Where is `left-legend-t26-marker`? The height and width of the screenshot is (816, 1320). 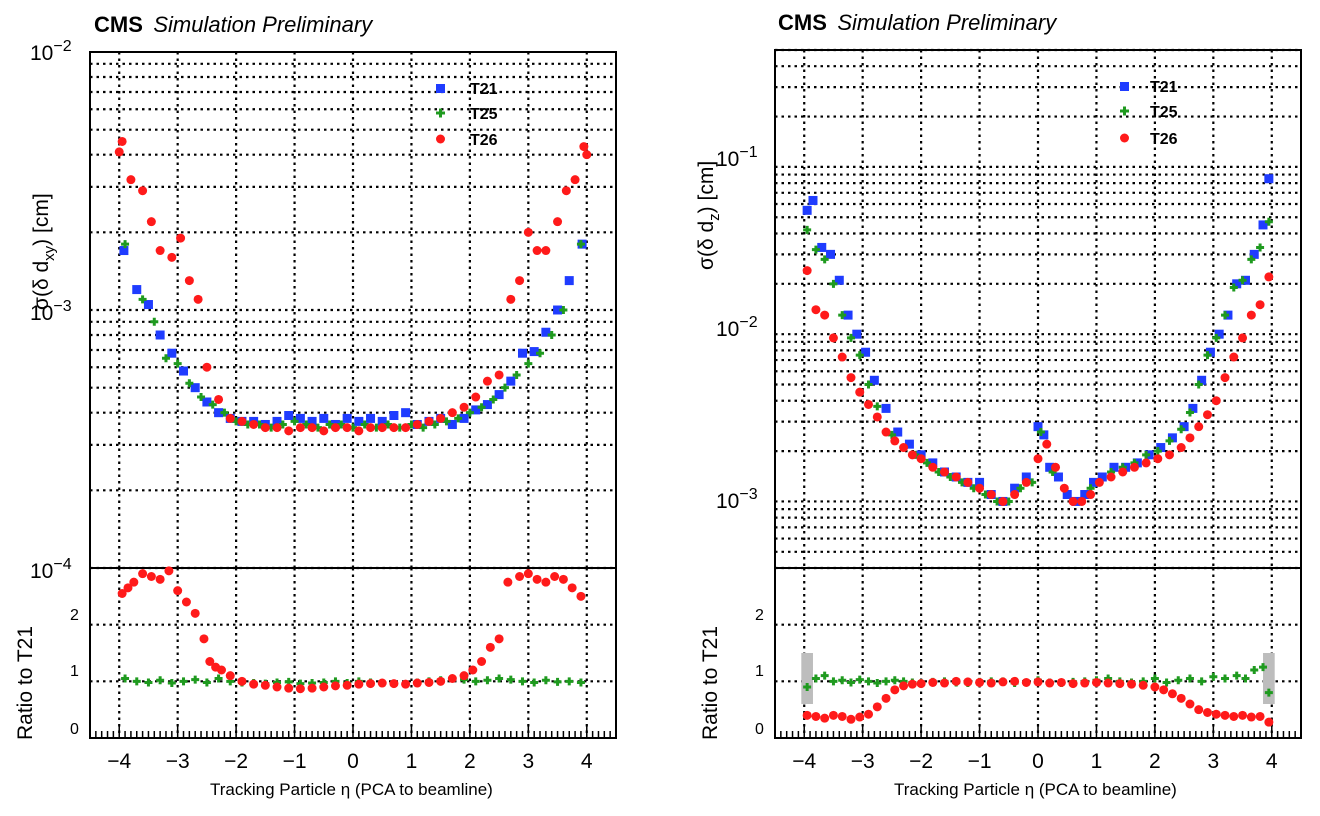 left-legend-t26-marker is located at coordinates (440, 139).